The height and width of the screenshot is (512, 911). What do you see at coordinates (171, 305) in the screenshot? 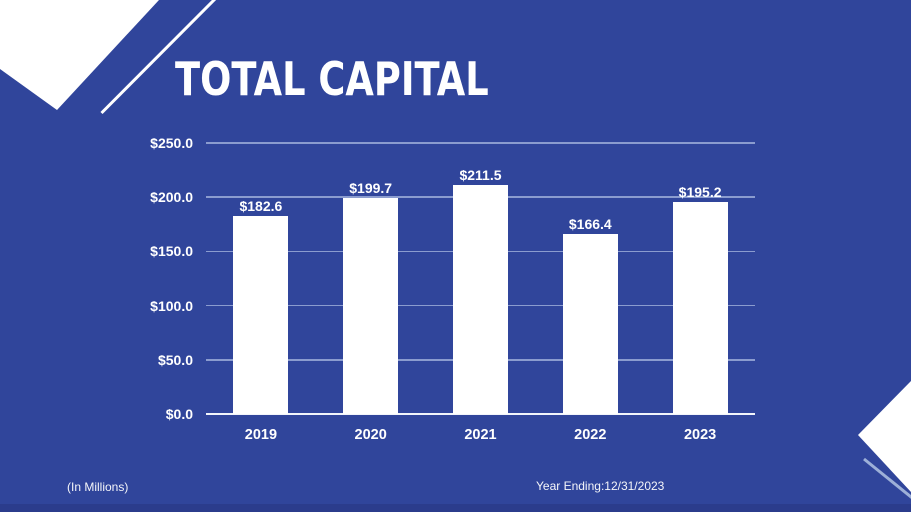
I see `y-axis-label-100: $100.0` at bounding box center [171, 305].